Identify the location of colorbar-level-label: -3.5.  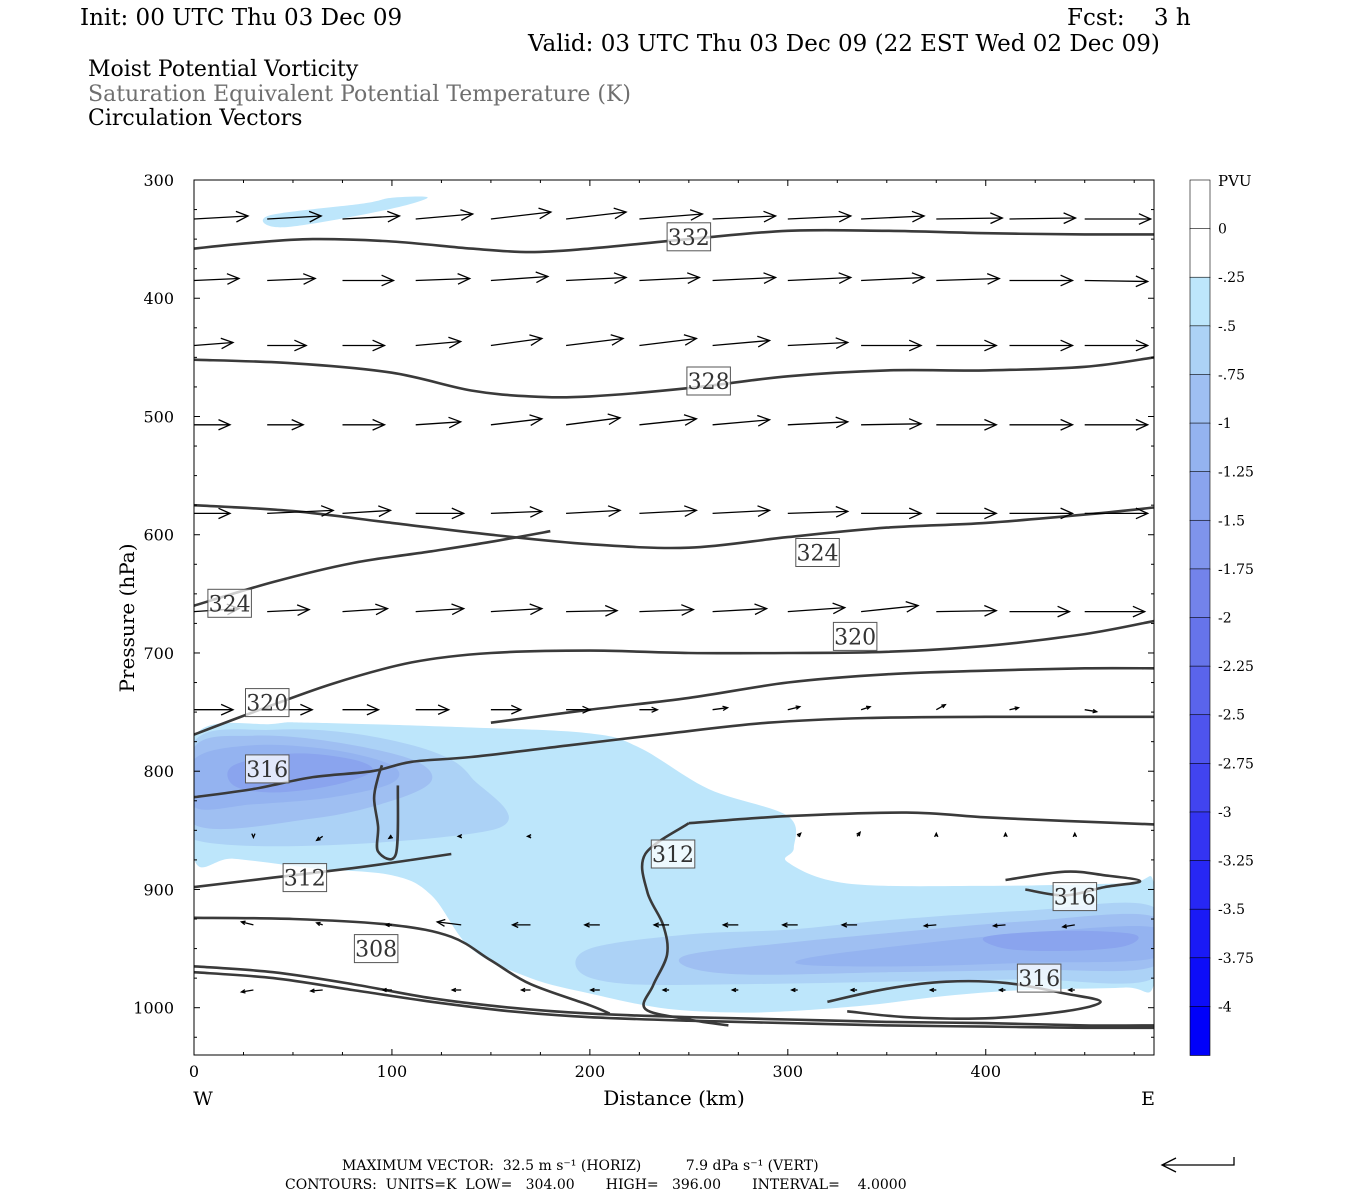
(1231, 910).